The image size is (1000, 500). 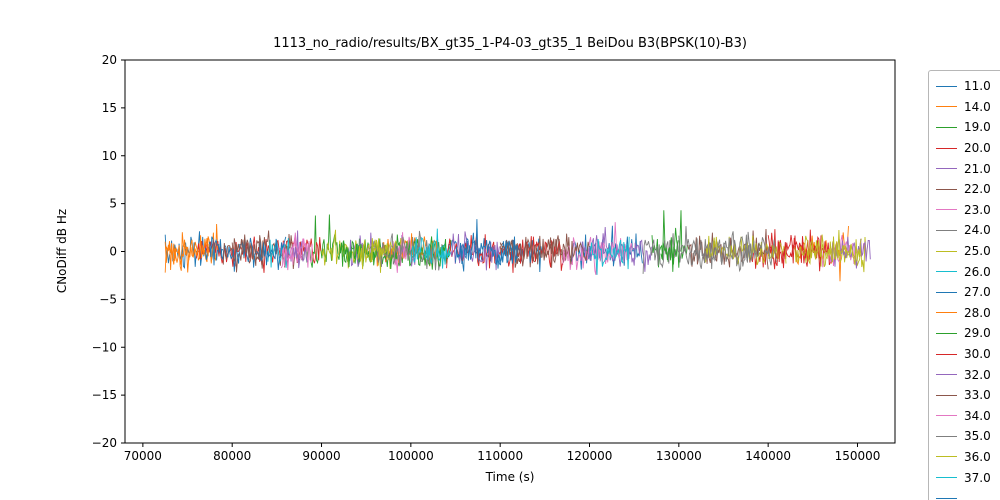 What do you see at coordinates (232, 456) in the screenshot?
I see `x-tick-label: 80000` at bounding box center [232, 456].